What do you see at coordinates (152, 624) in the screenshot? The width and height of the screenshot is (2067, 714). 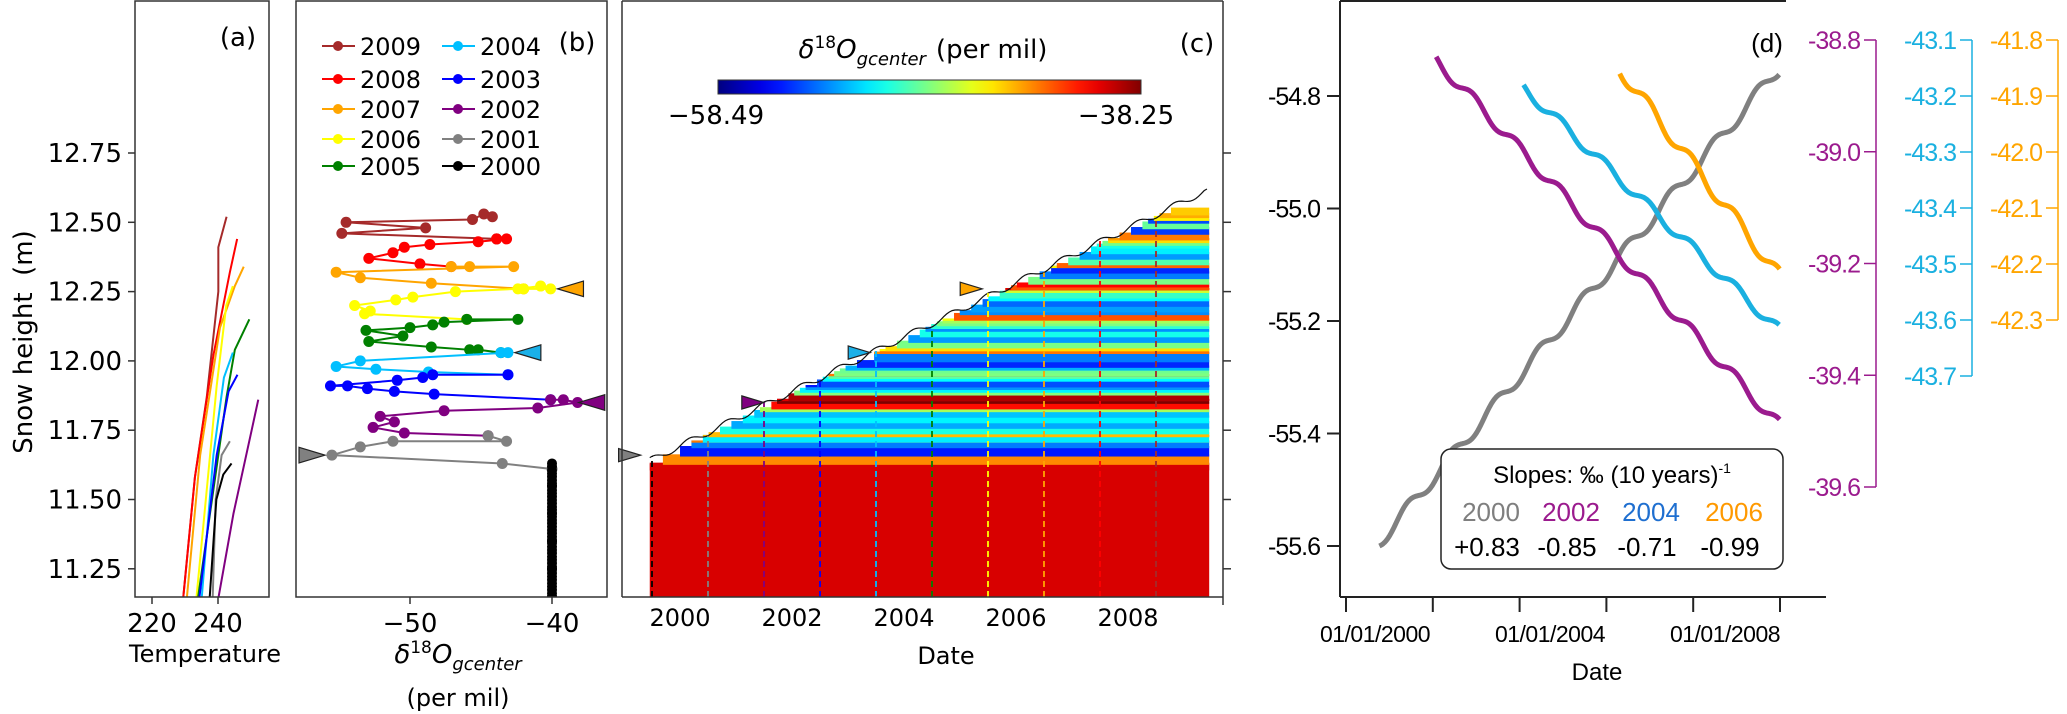 I see `x-tick-label: 220` at bounding box center [152, 624].